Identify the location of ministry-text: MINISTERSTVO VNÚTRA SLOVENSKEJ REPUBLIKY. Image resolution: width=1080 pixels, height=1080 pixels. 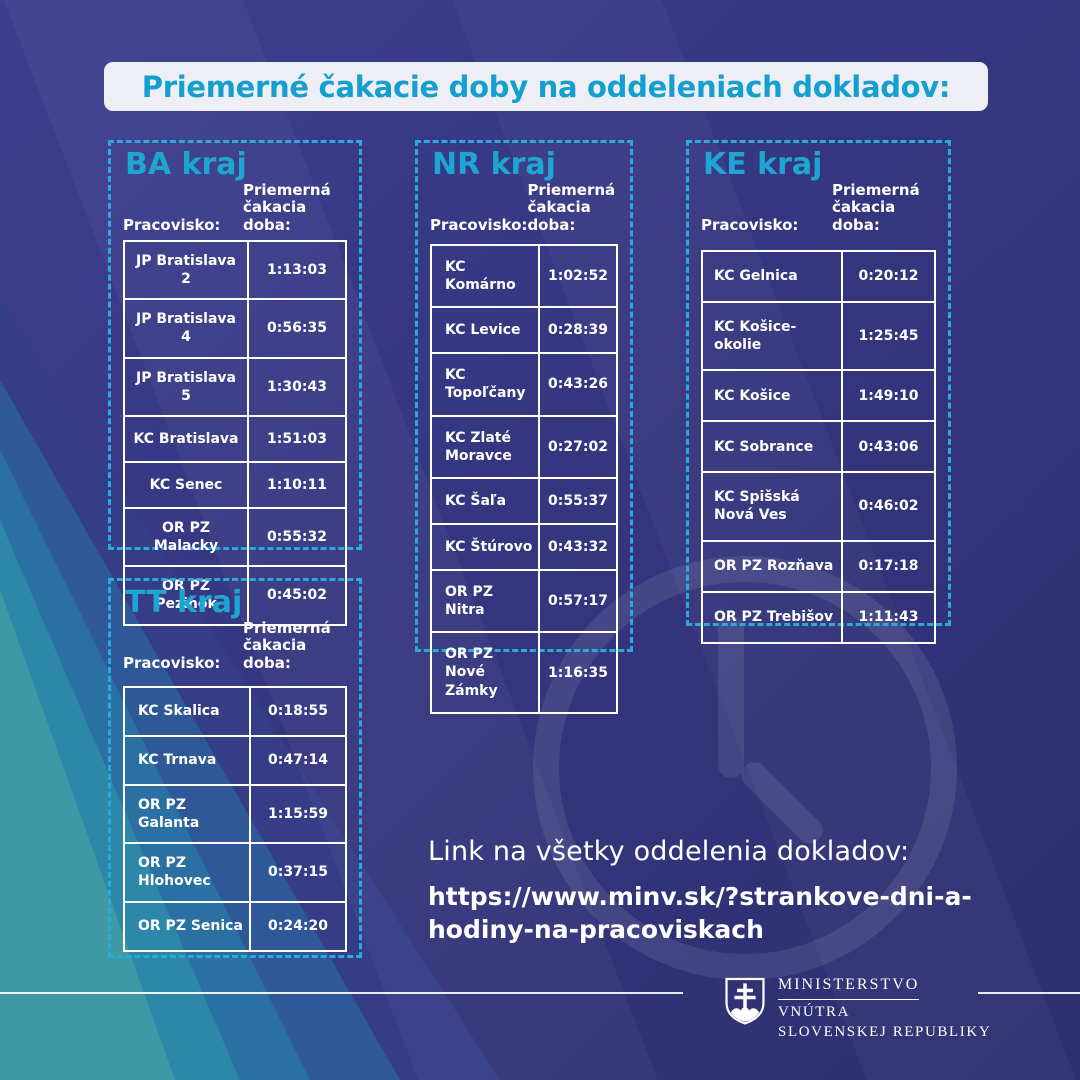
(884, 1008).